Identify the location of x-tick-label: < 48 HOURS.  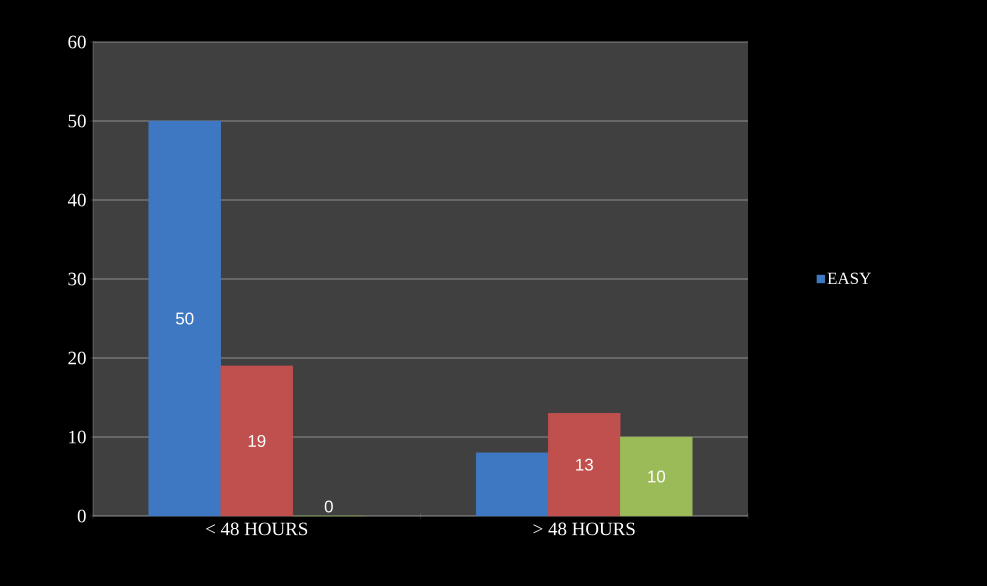
(257, 529).